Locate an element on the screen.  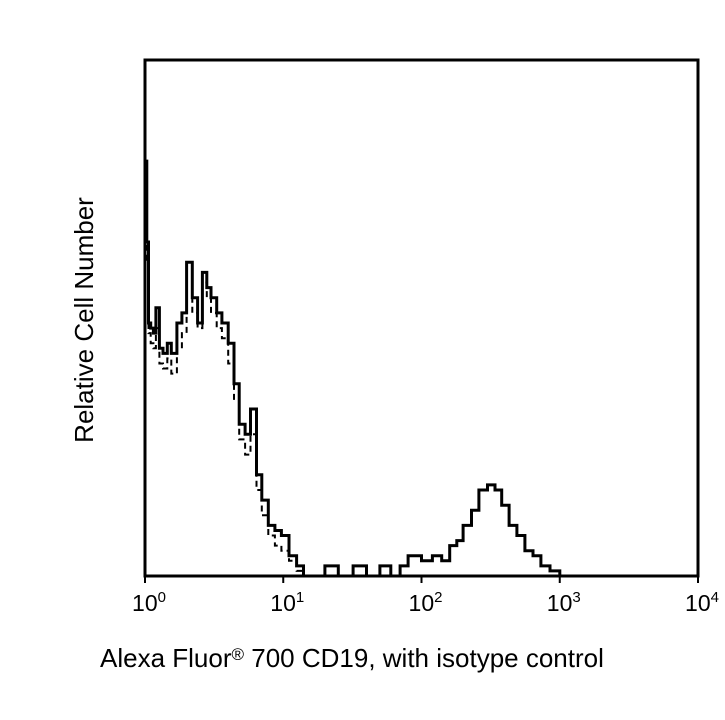
x-tick-label: 10⁰ is located at coordinates (149, 602).